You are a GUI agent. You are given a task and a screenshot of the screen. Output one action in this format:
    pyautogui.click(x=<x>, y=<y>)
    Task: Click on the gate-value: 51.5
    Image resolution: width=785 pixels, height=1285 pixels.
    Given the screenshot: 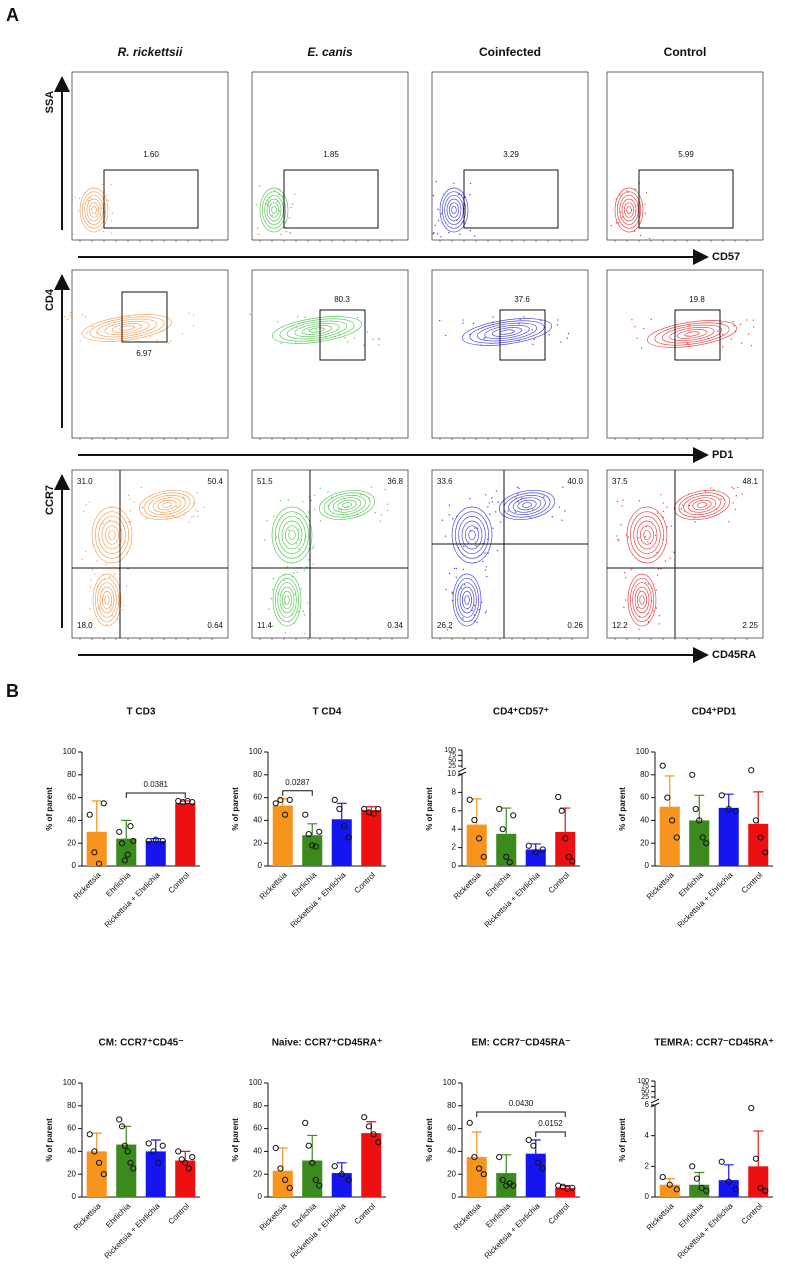 What is the action you would take?
    pyautogui.click(x=265, y=481)
    